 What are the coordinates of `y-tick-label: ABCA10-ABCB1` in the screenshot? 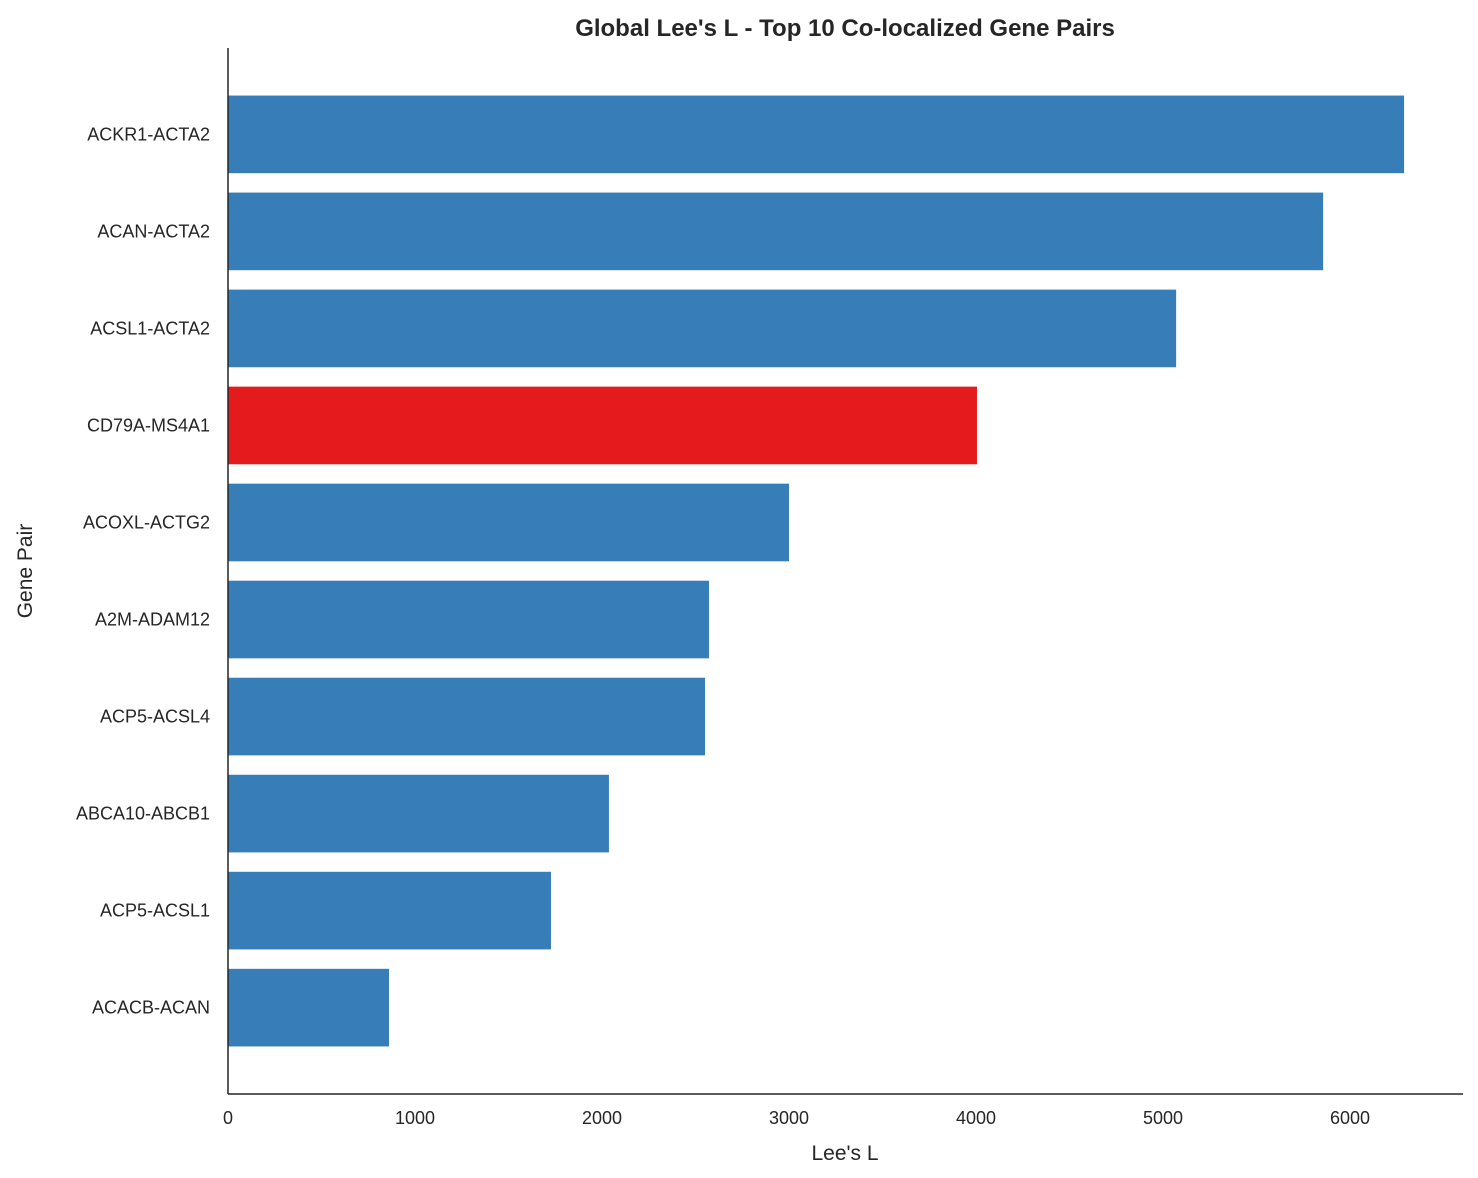 It's located at (143, 814).